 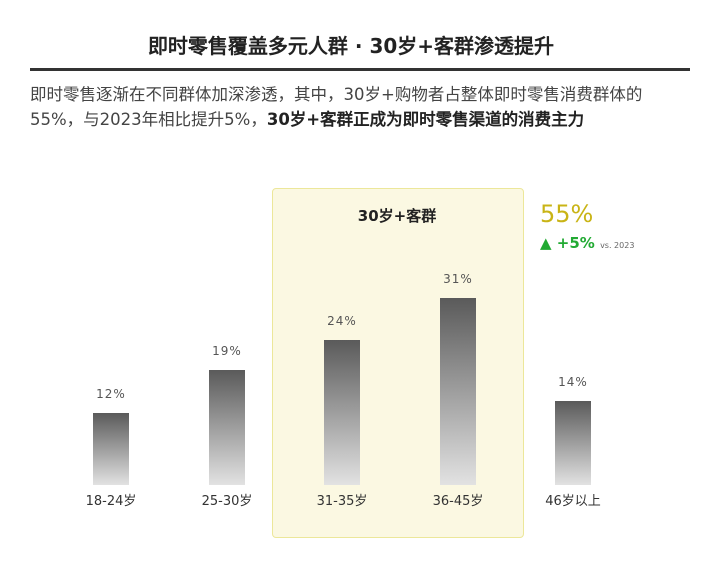 I want to click on highlight-label: 30岁+客群, so click(x=397, y=216).